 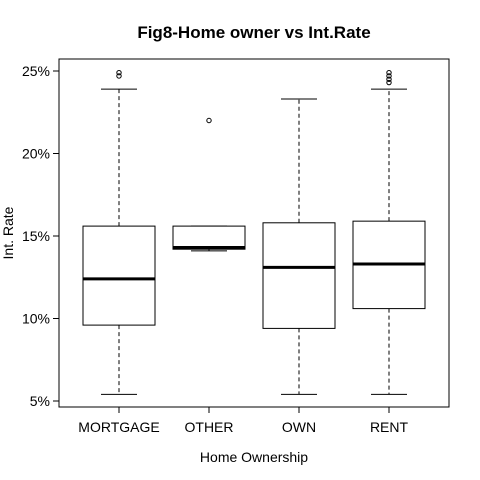 I want to click on box-rent, so click(x=389, y=232).